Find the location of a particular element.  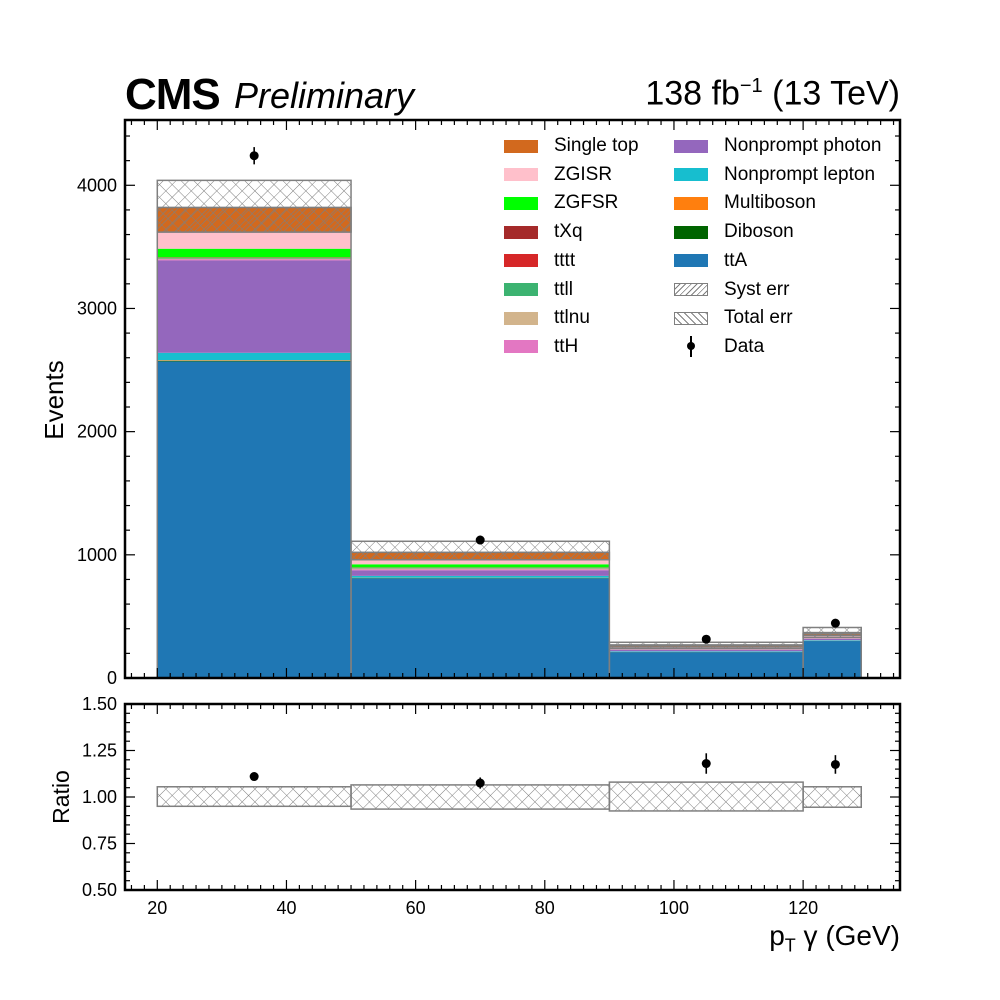

legend-item: ZGISR is located at coordinates (558, 174).